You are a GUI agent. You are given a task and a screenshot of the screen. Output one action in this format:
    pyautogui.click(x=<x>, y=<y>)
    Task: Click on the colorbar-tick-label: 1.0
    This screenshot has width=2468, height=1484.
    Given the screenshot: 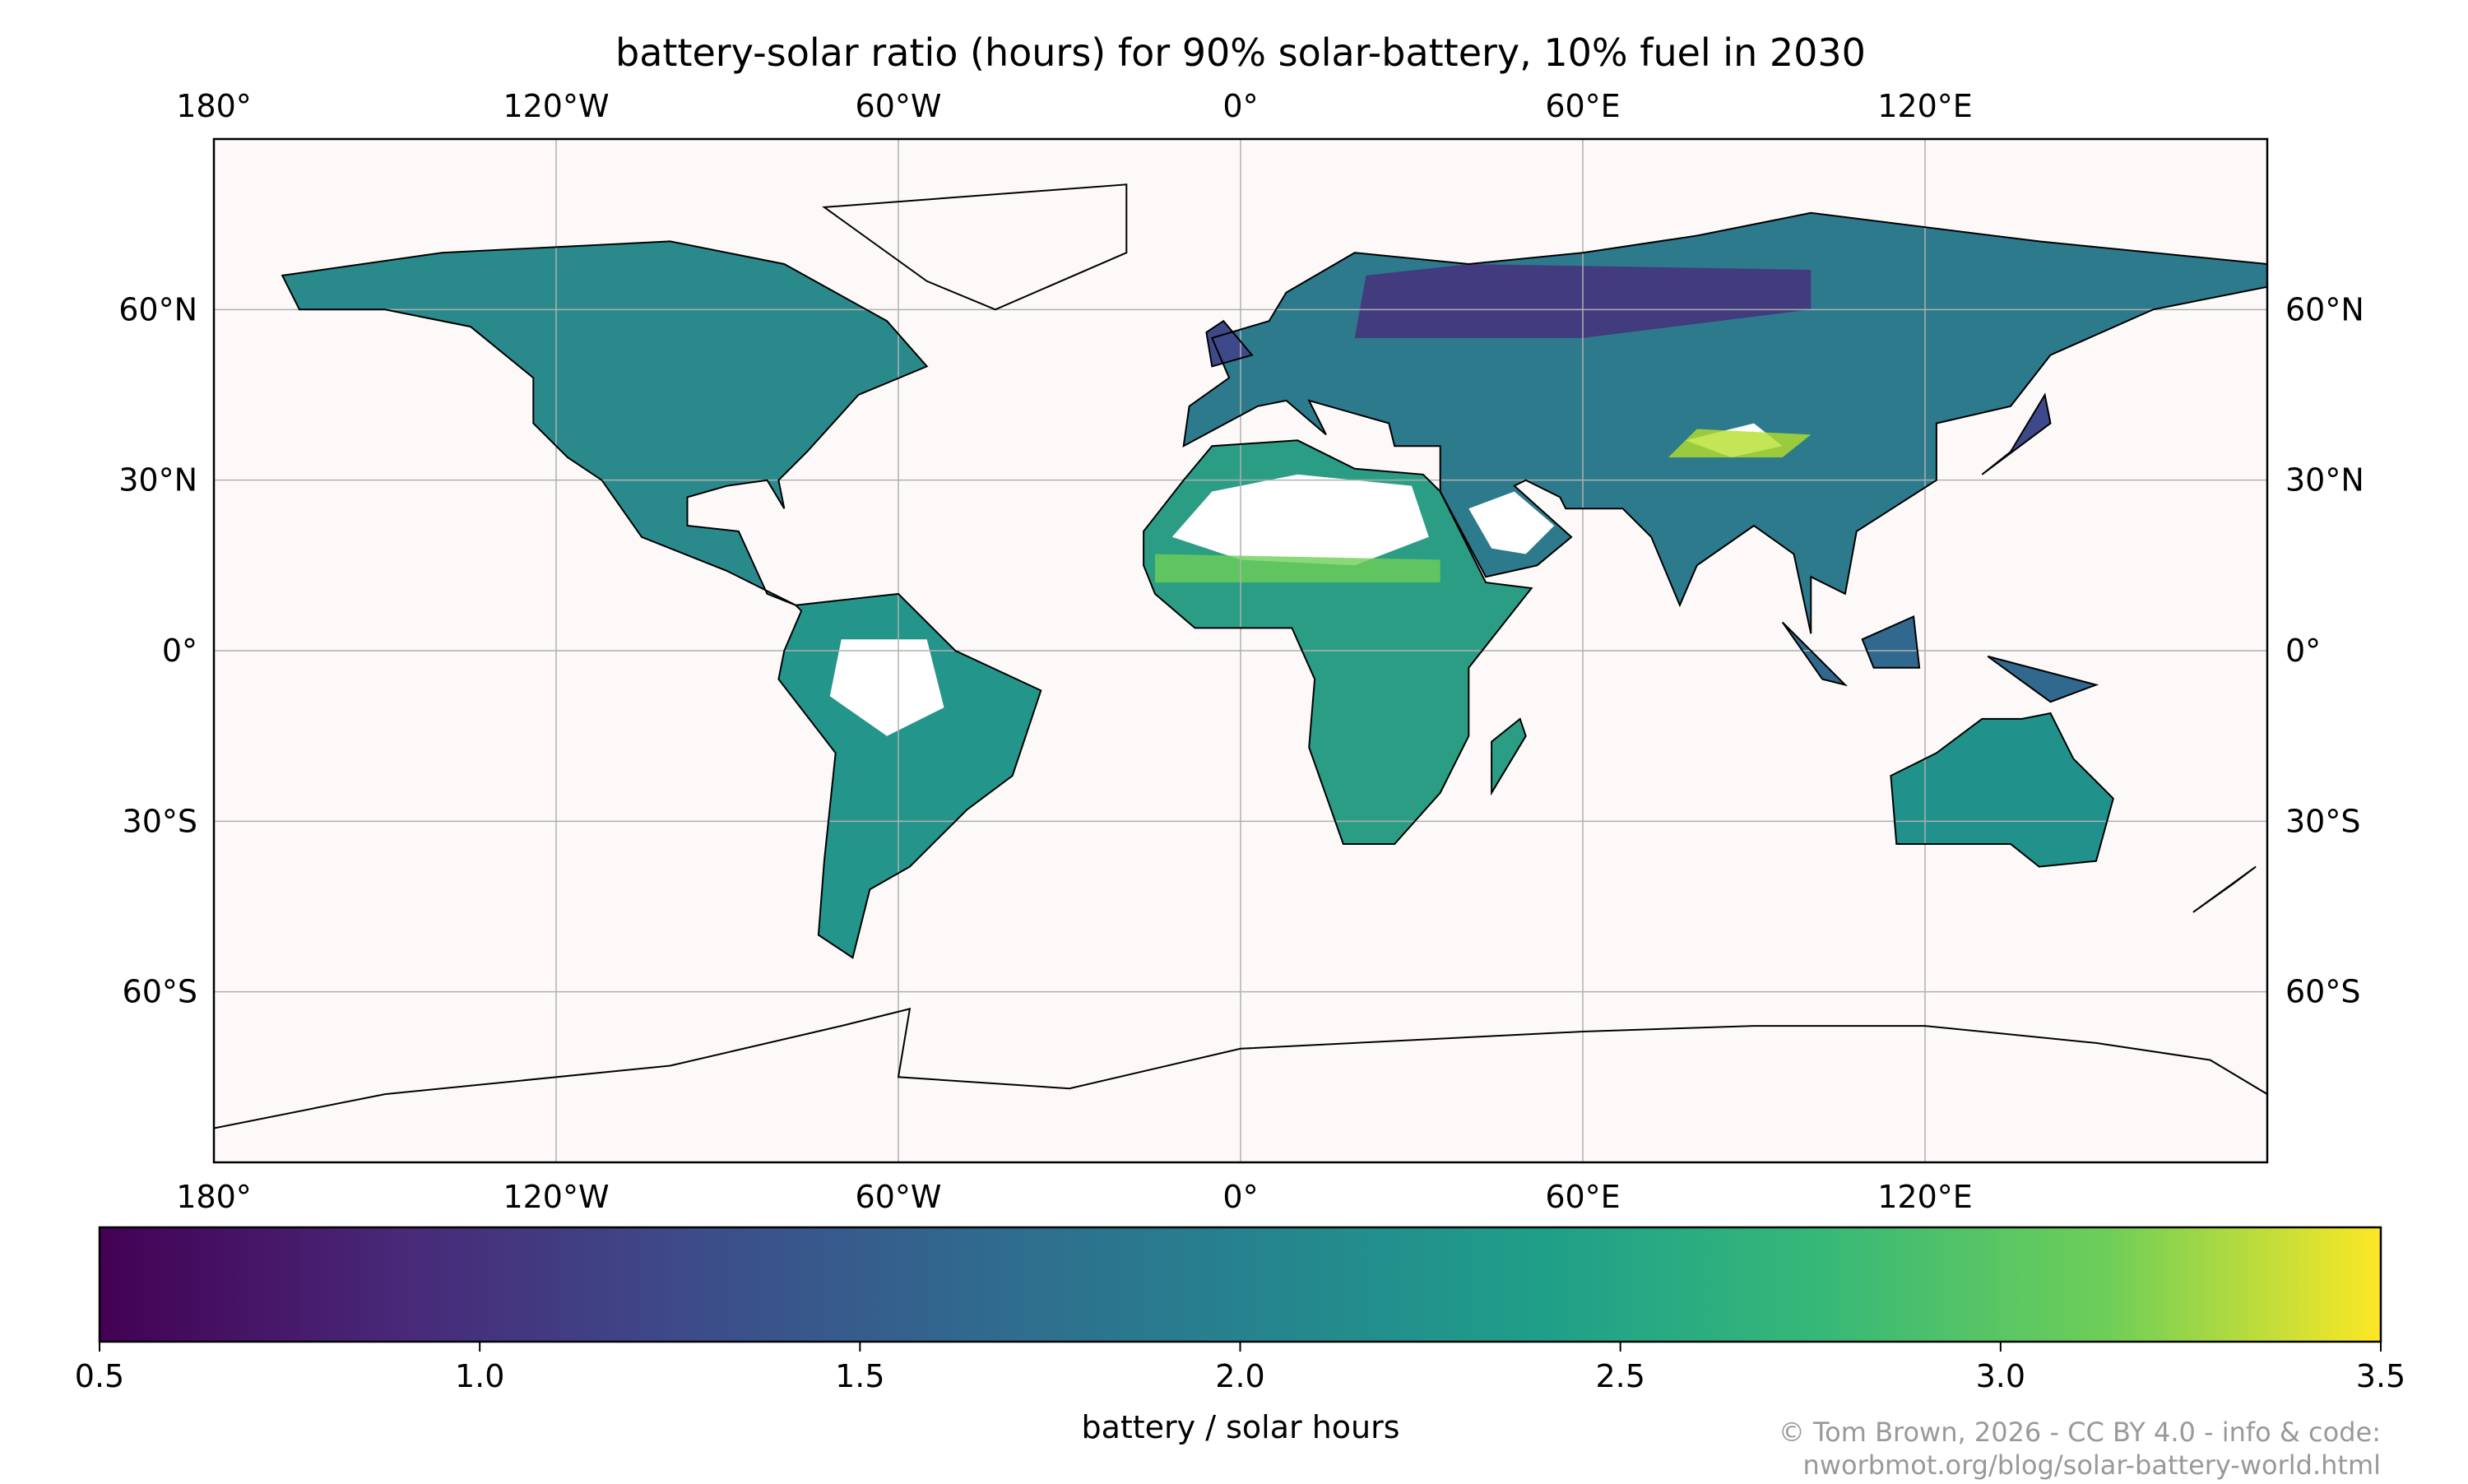 What is the action you would take?
    pyautogui.click(x=479, y=1376)
    